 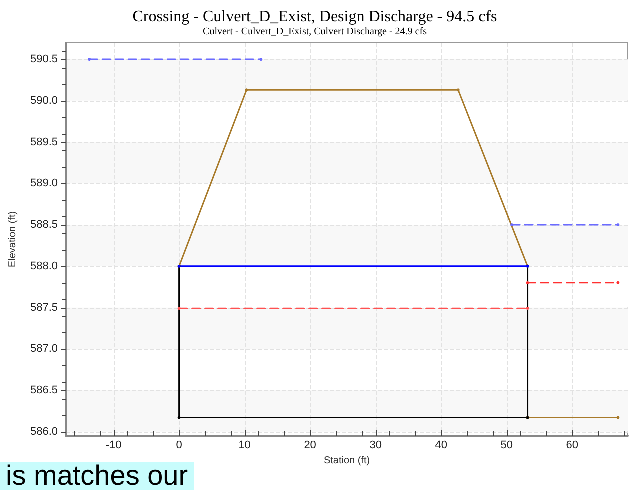 I want to click on y-tick-label: 586.0, so click(x=44, y=432).